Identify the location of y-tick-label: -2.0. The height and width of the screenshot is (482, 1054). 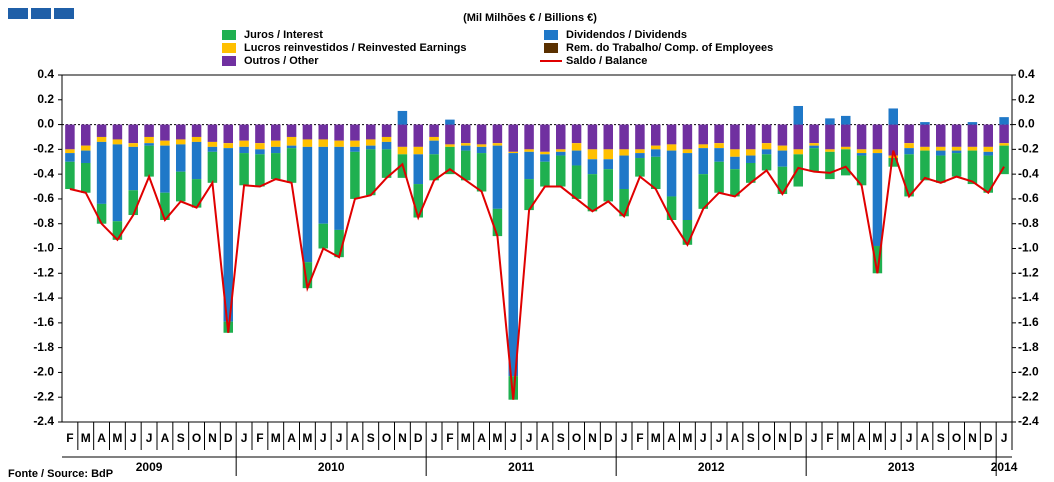
(43, 372).